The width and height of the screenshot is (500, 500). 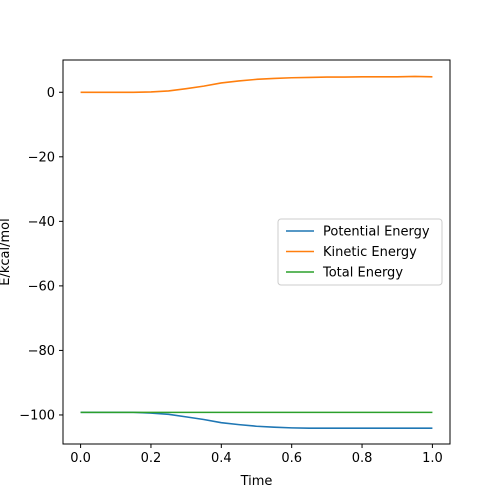 I want to click on y-tick-label: −100, so click(x=37, y=415).